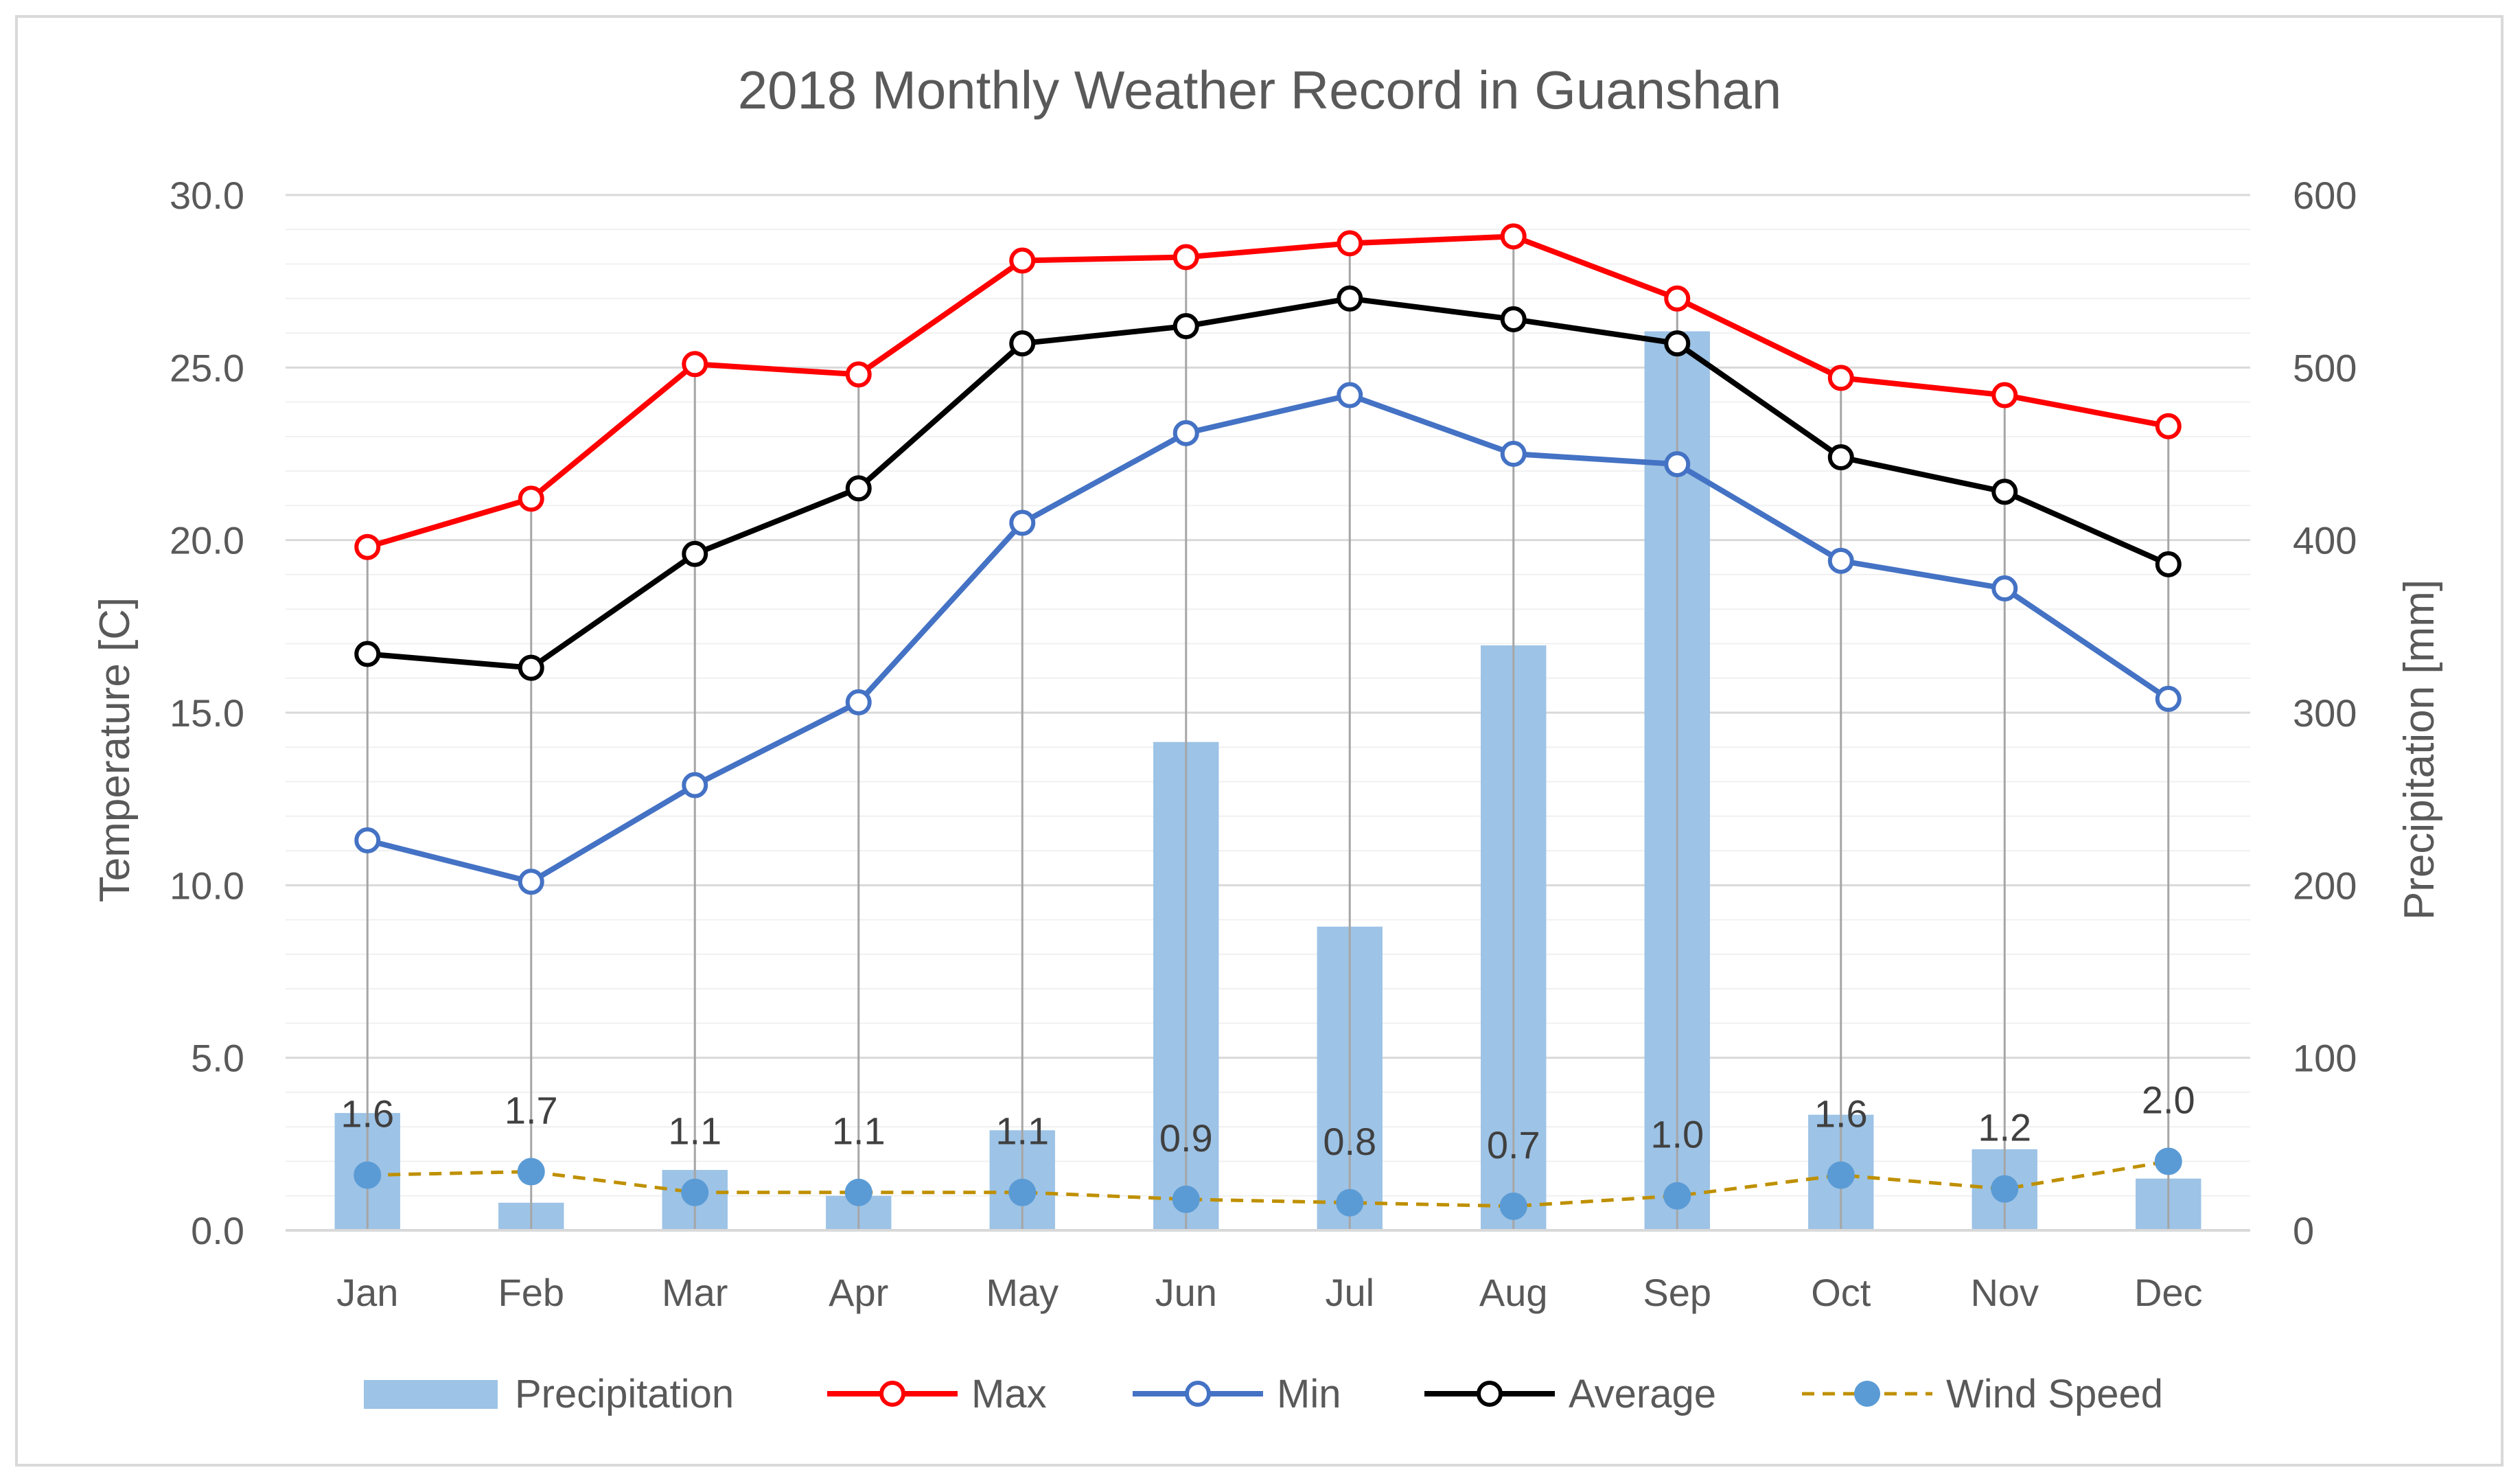 The image size is (2520, 1483). I want to click on y-left-tick-label: 10.0, so click(207, 885).